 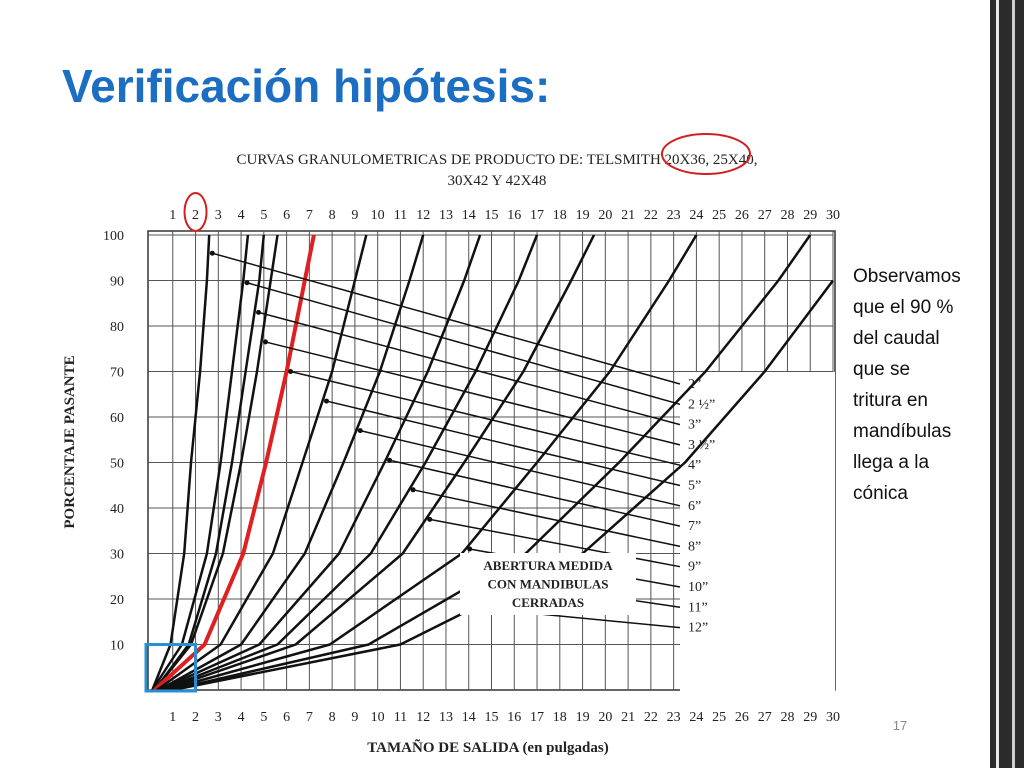 I want to click on x-tick-label: 16, so click(x=514, y=215).